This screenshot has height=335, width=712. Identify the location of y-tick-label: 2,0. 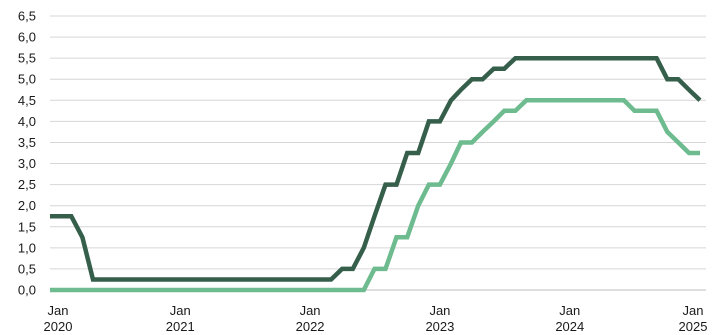
(27, 205).